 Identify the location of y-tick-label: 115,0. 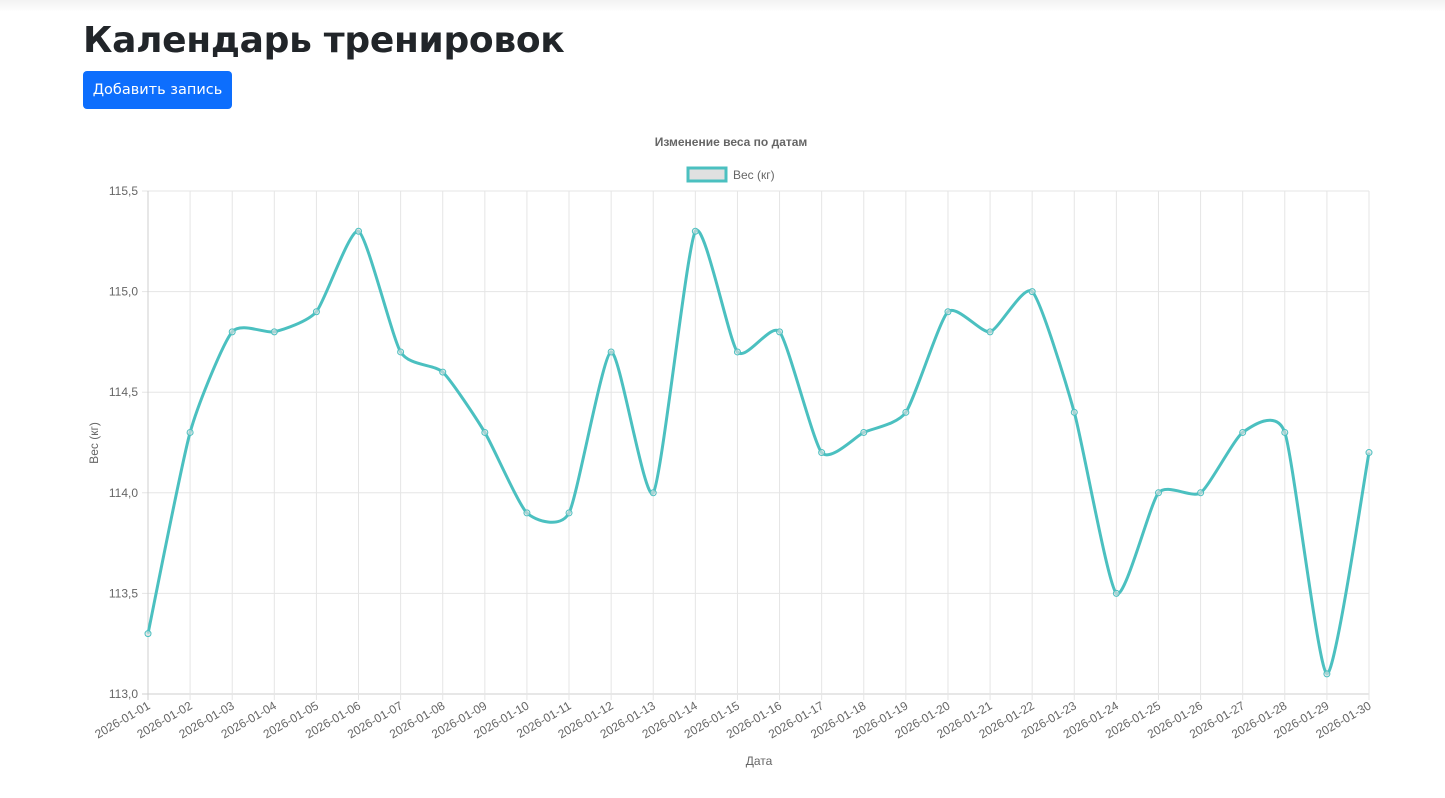
(123, 292).